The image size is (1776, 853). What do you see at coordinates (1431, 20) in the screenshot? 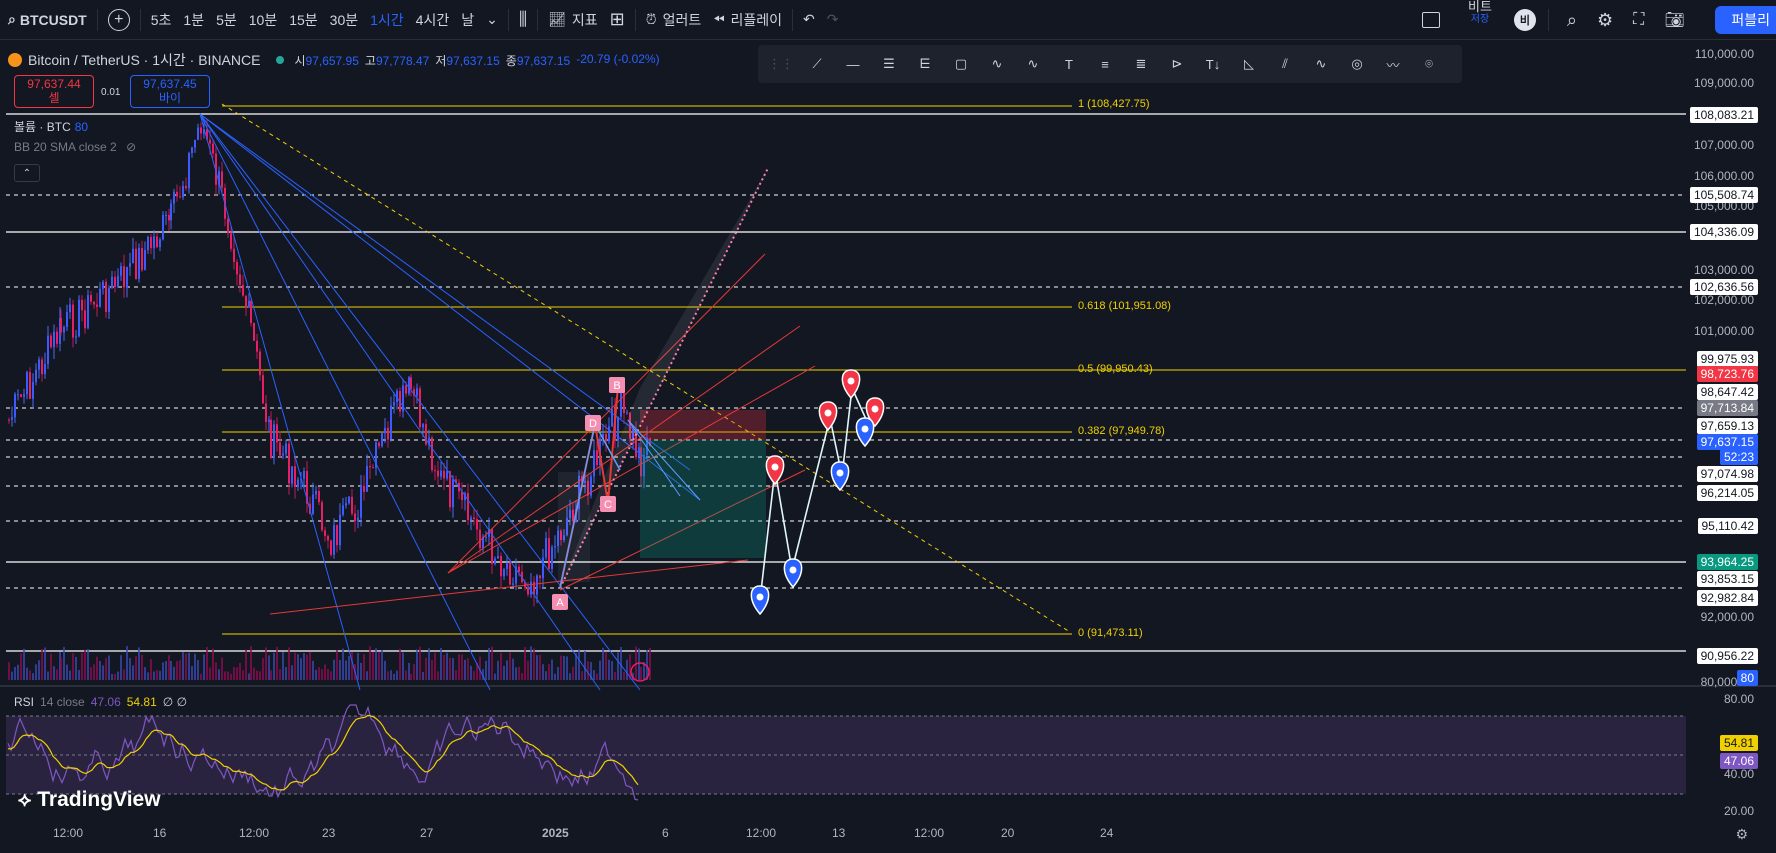
I see `layout-button` at bounding box center [1431, 20].